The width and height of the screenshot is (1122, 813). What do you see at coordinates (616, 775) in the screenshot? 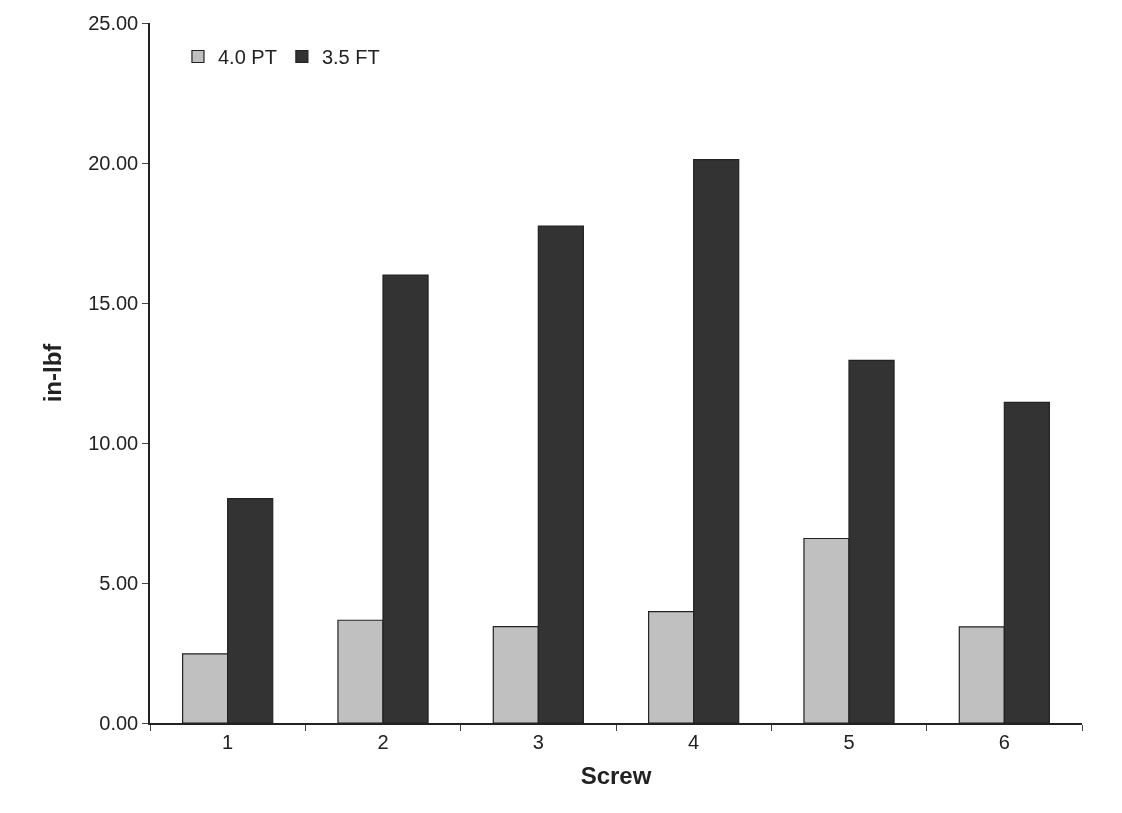
I see `x-axis-title: Screw` at bounding box center [616, 775].